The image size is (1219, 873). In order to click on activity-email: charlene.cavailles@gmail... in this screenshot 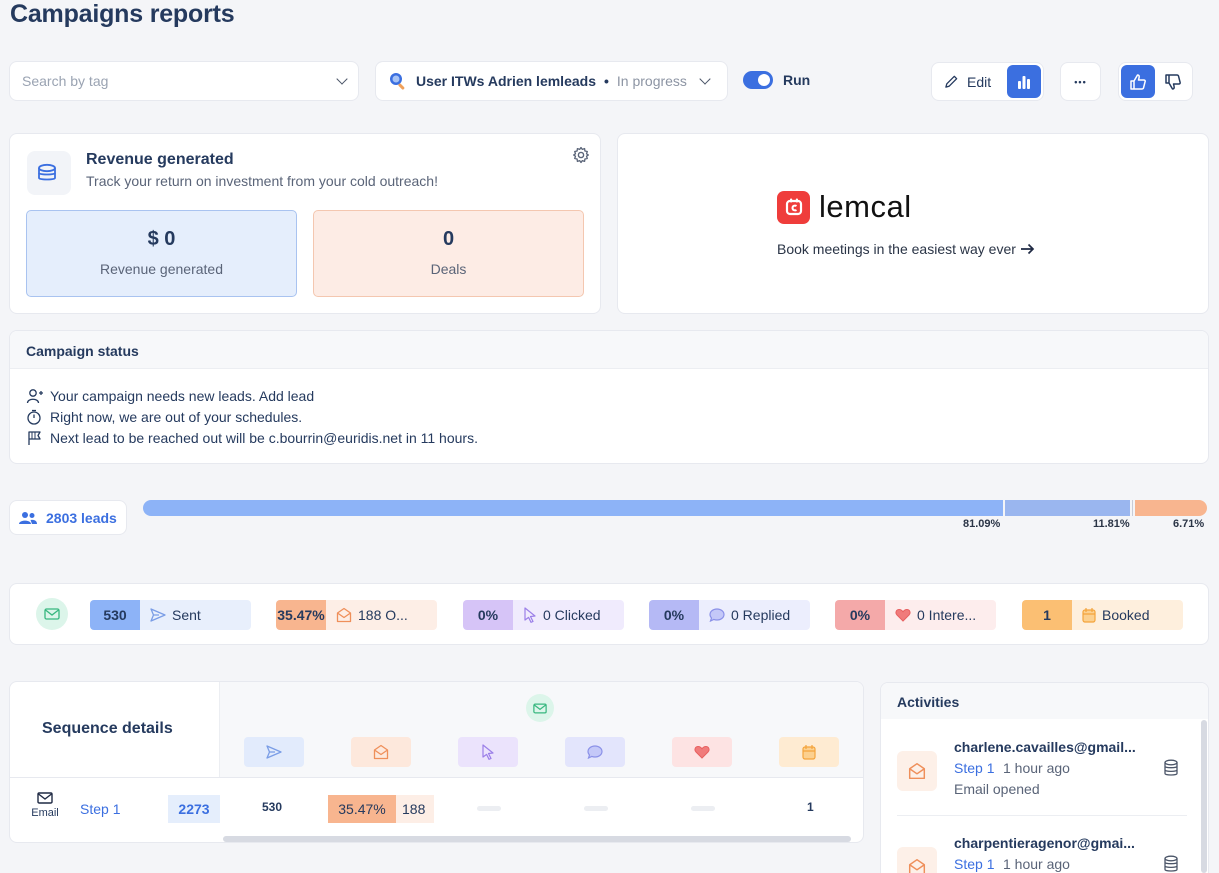, I will do `click(1045, 747)`.